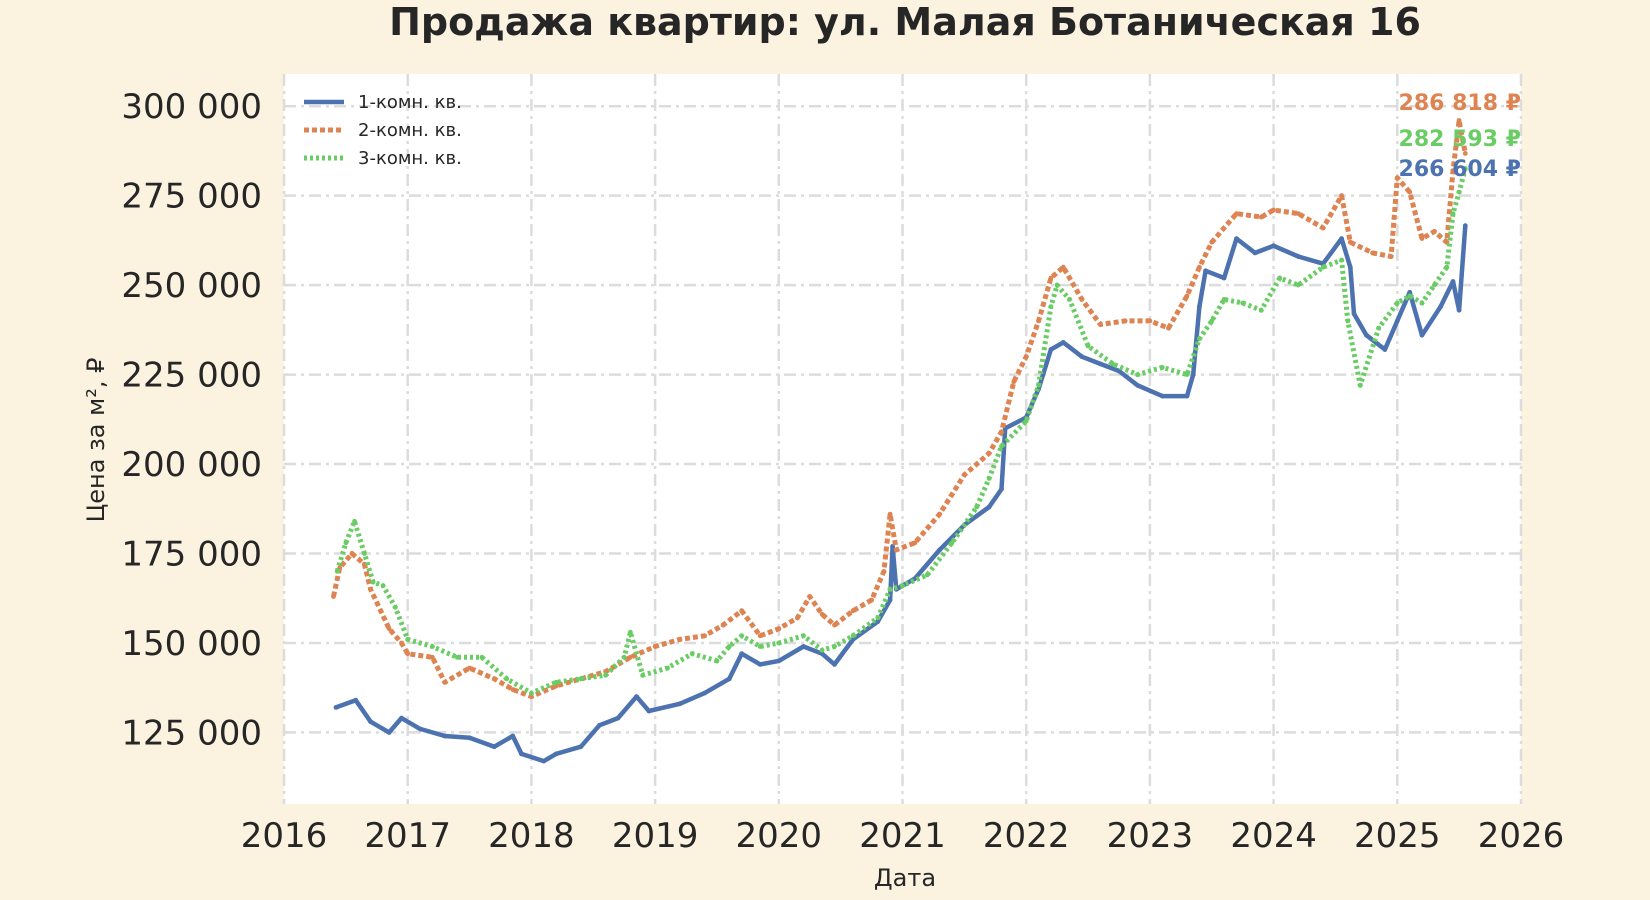 The height and width of the screenshot is (900, 1650). Describe the element at coordinates (410, 130) in the screenshot. I see `legend-label: 2-комн. кв.` at that location.